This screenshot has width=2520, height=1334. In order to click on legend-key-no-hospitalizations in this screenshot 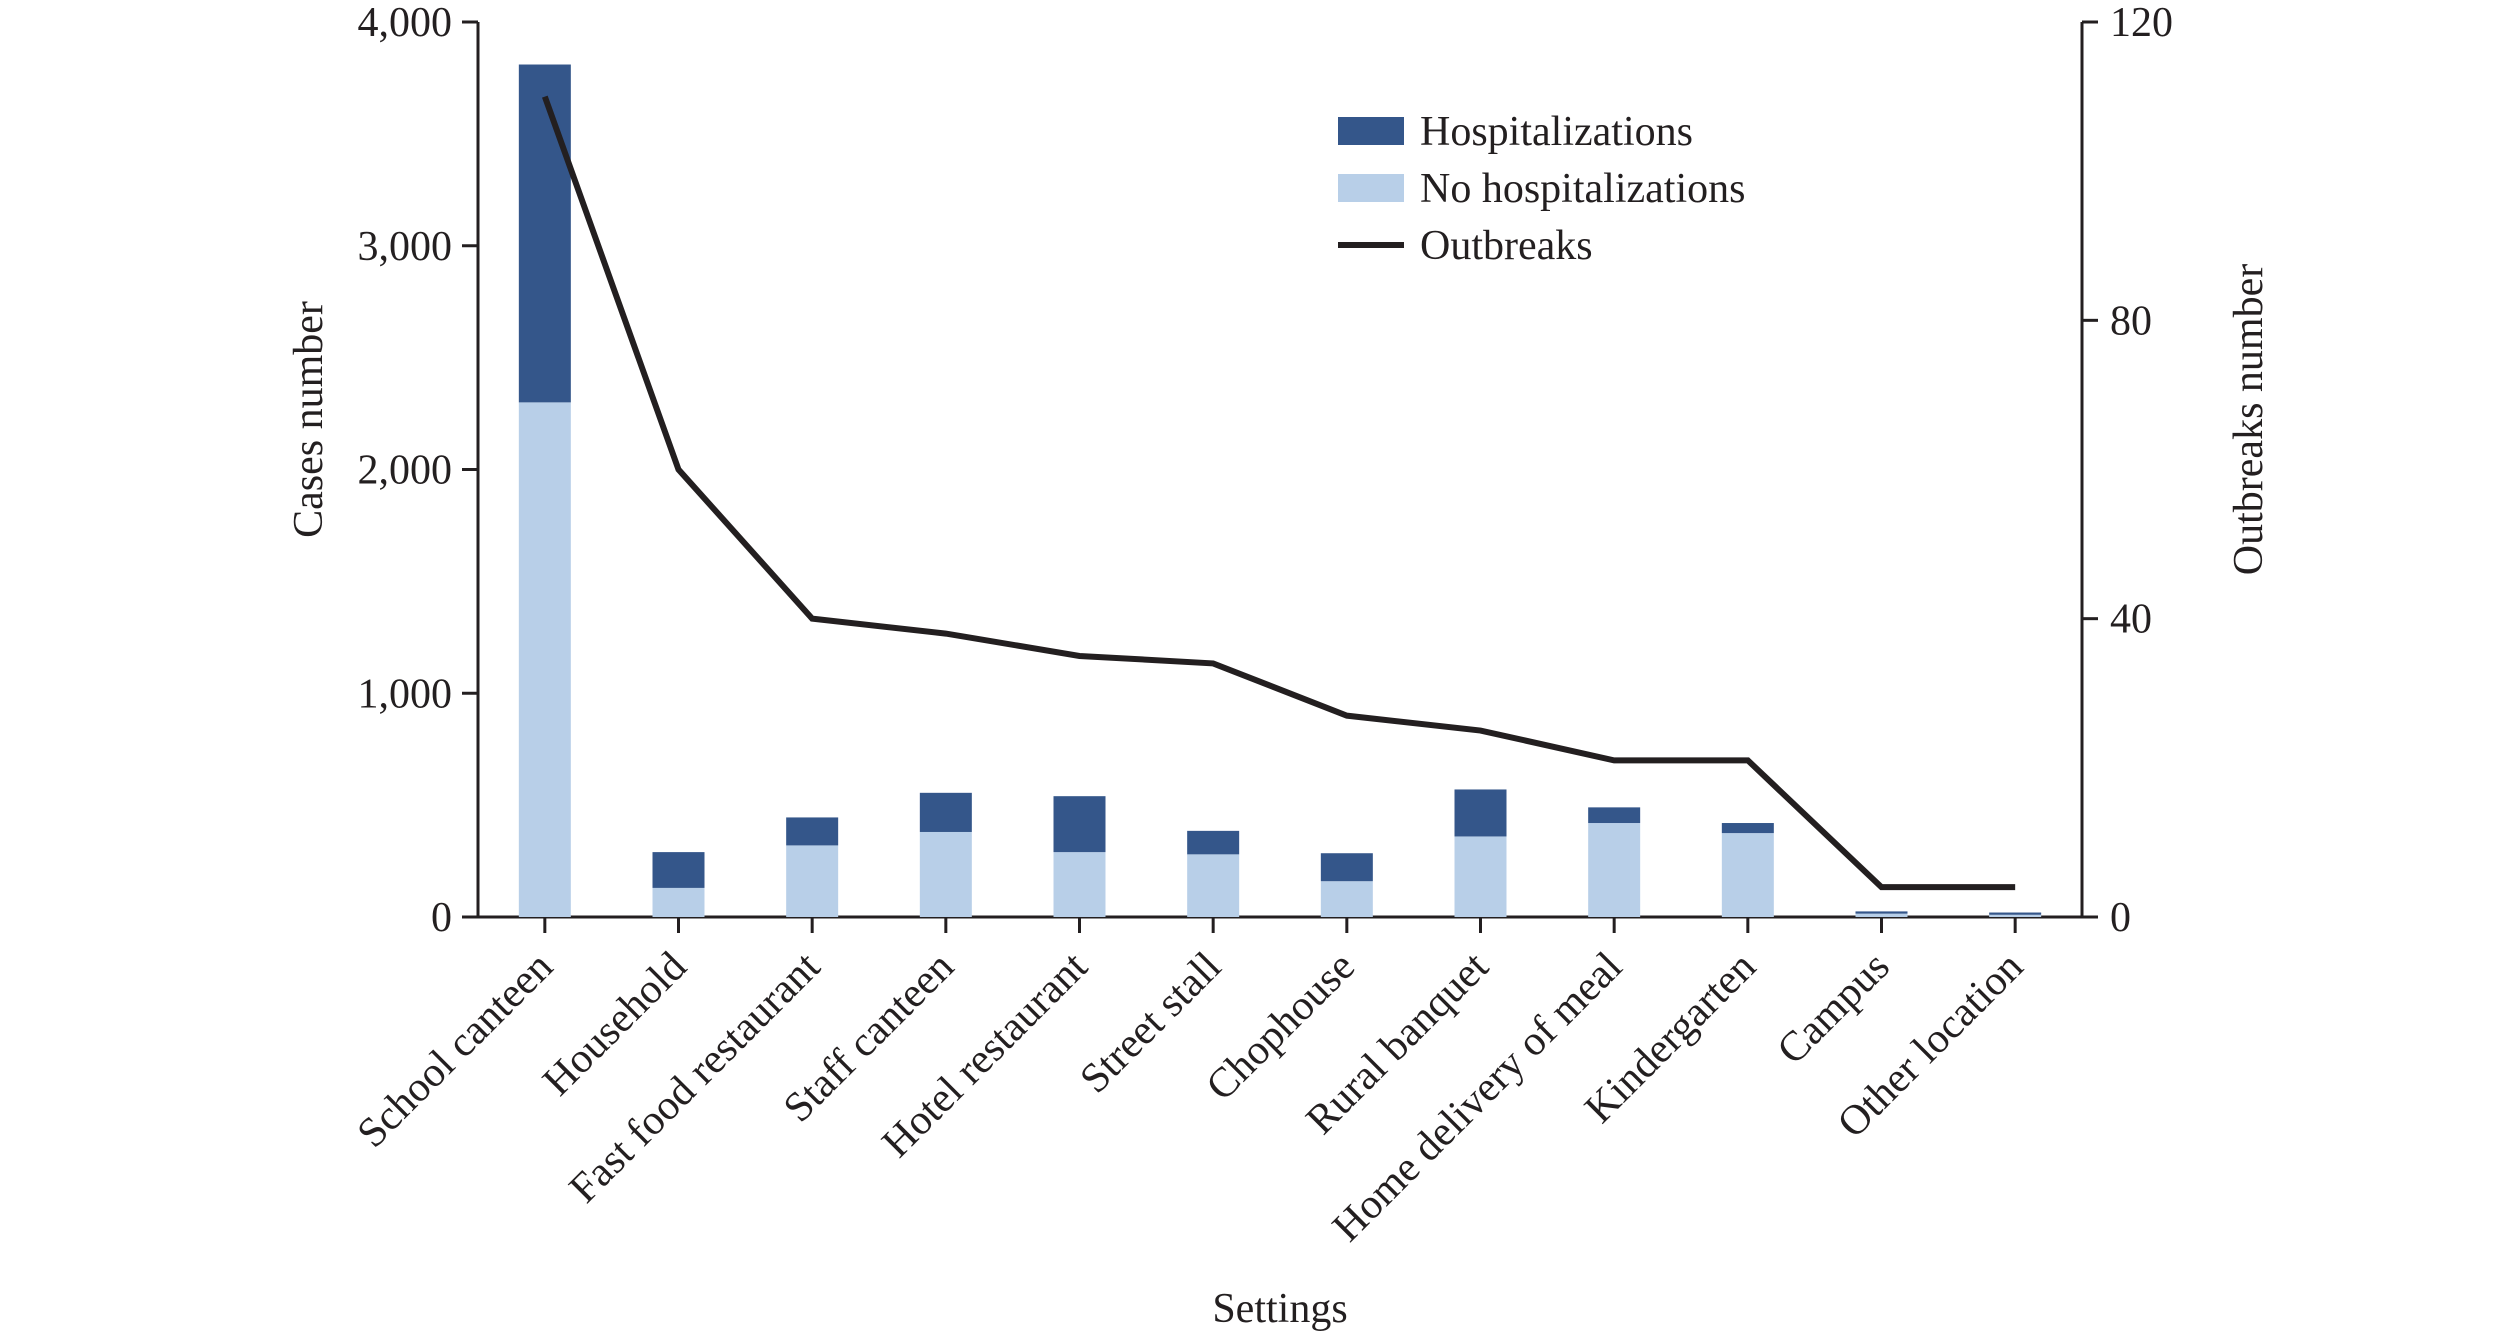, I will do `click(1371, 188)`.